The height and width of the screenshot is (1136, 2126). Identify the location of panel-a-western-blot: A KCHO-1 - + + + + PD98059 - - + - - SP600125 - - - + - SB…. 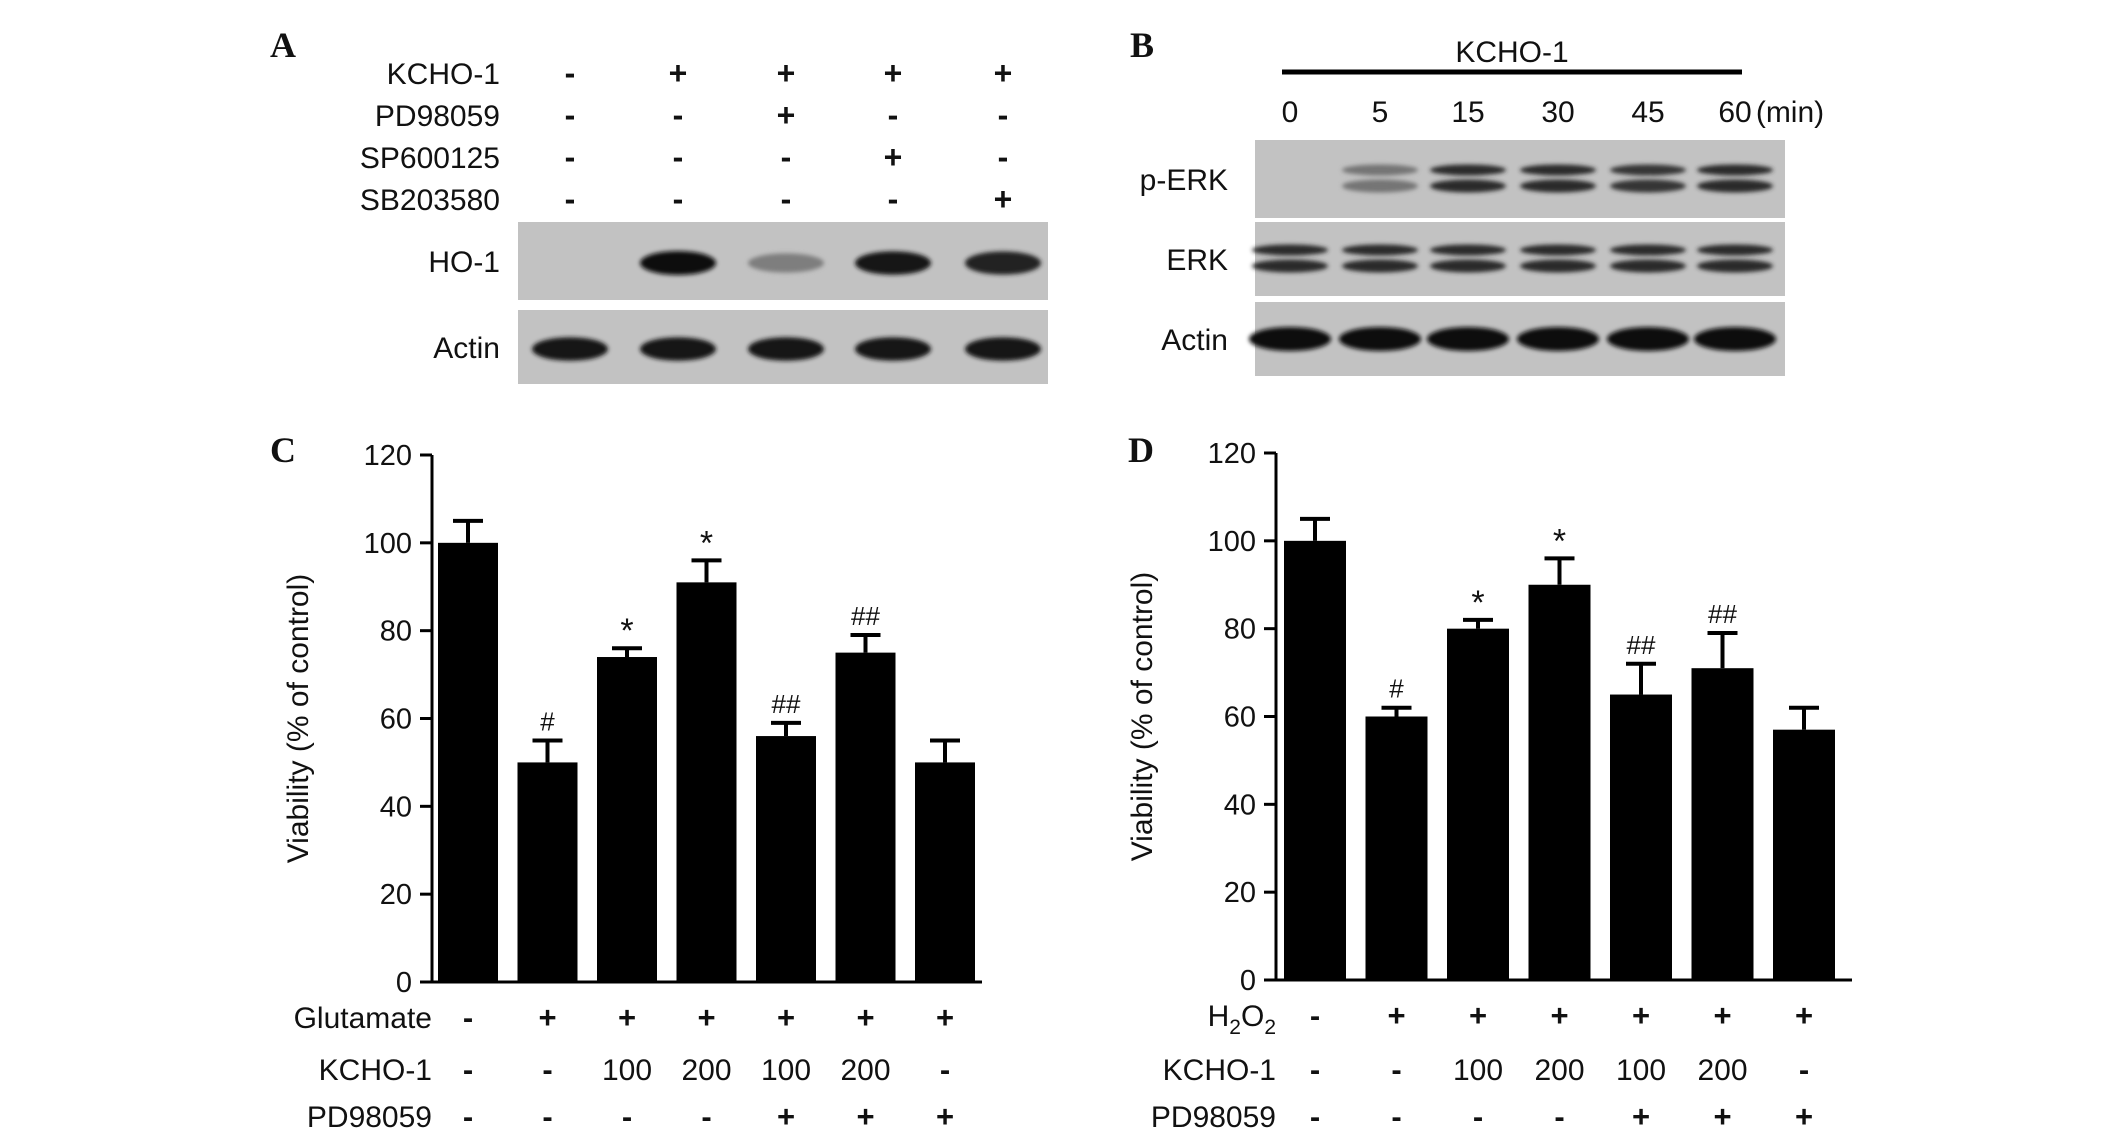
(659, 204).